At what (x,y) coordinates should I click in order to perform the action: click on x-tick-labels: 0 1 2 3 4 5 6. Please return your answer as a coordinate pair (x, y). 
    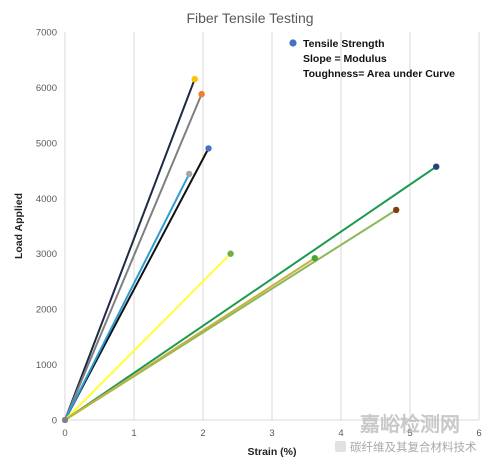
    Looking at the image, I should click on (271, 433).